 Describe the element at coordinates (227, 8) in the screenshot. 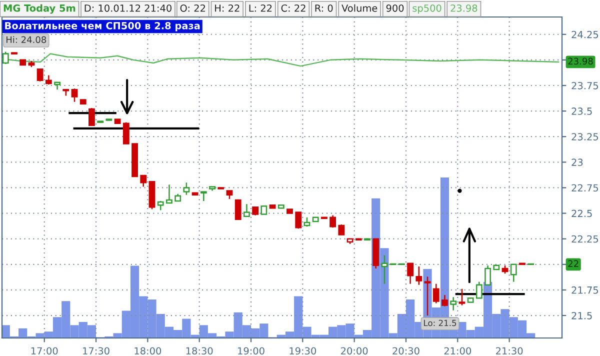

I see `text: H: 22` at that location.